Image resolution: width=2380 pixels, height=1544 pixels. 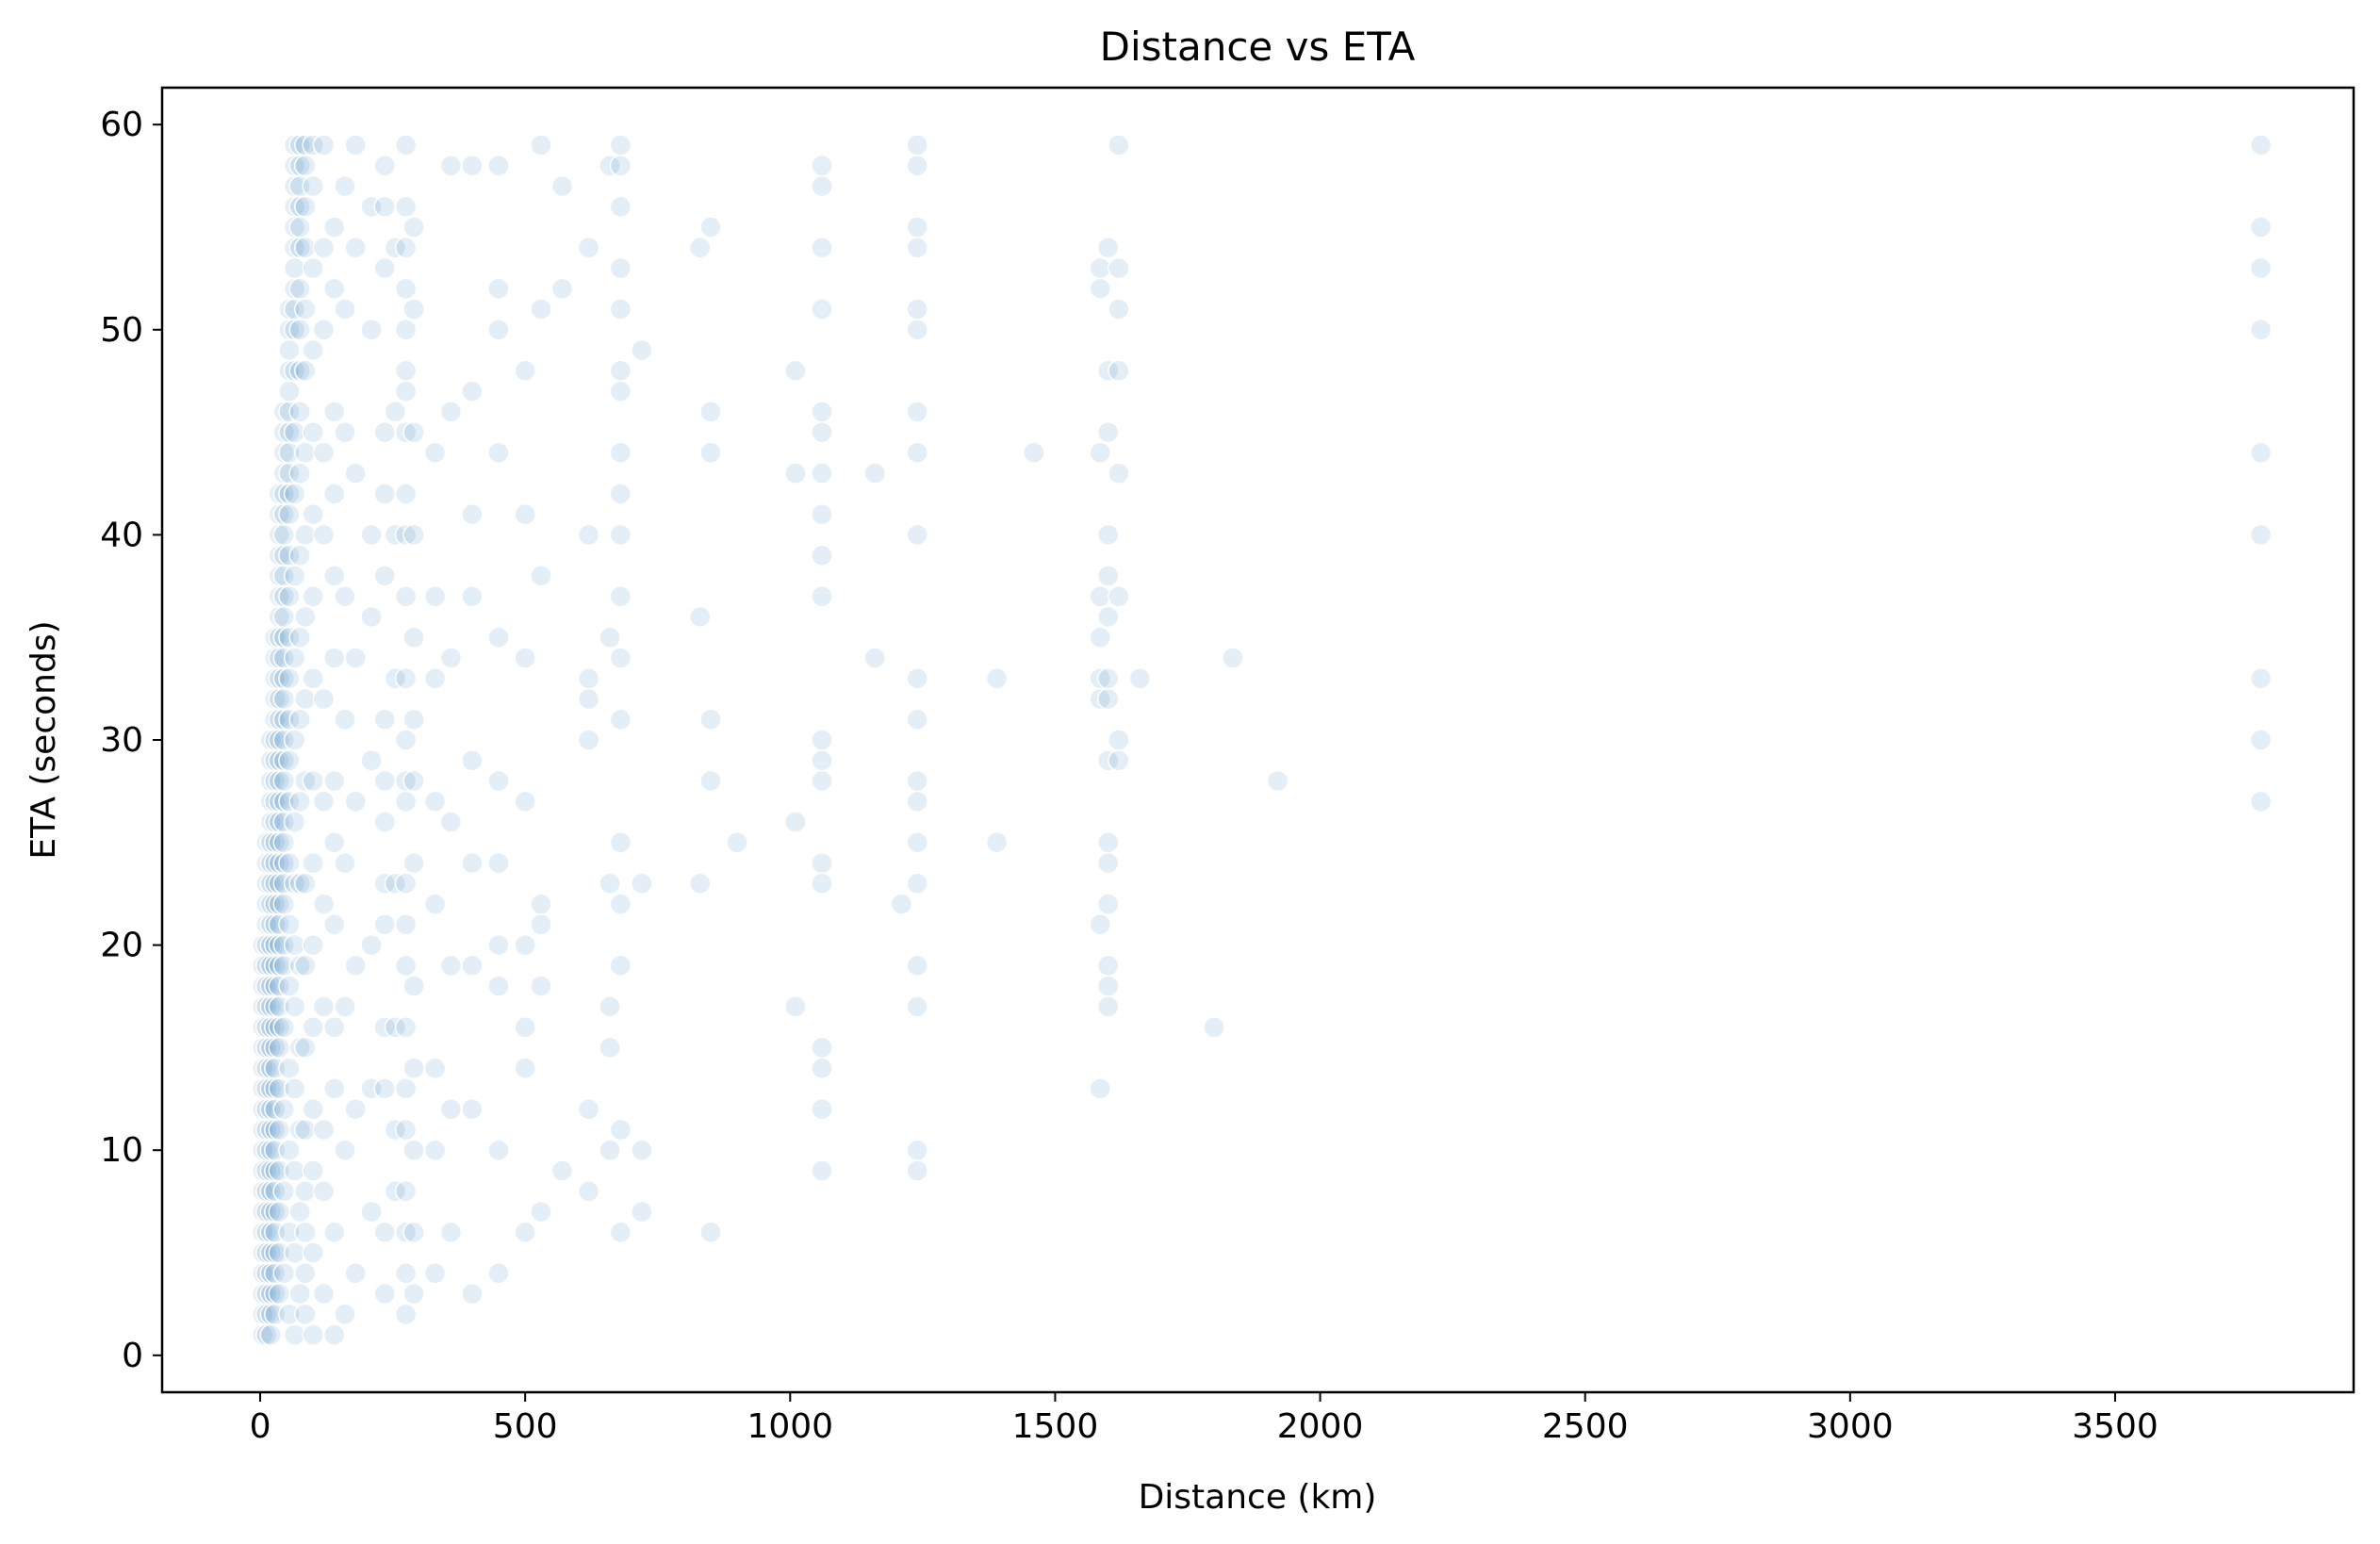 What do you see at coordinates (525, 1426) in the screenshot?
I see `x-tick-label: 500` at bounding box center [525, 1426].